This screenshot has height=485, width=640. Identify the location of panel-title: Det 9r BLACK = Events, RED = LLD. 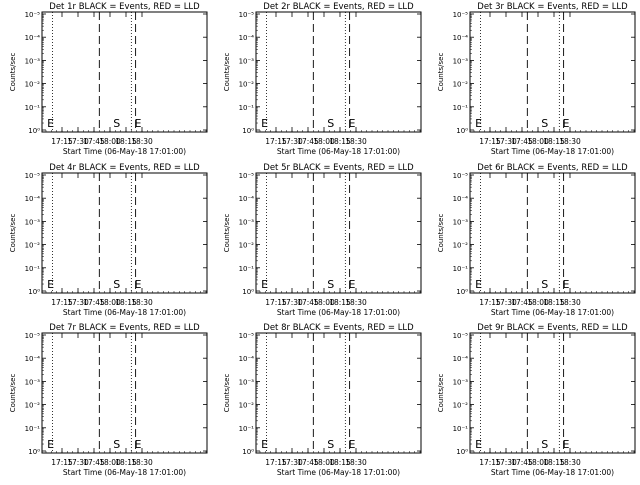
(552, 328).